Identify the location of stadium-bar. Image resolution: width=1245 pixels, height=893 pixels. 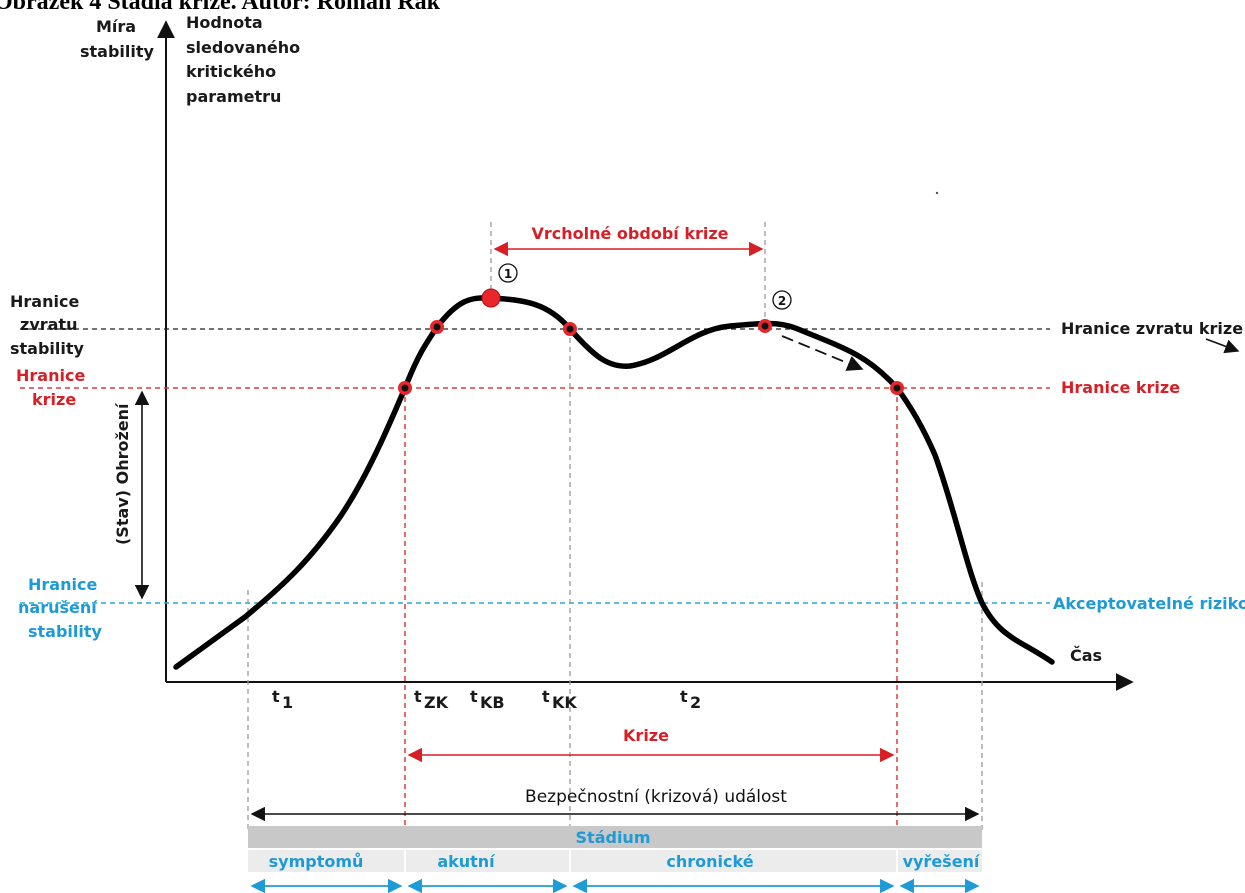
(615, 837).